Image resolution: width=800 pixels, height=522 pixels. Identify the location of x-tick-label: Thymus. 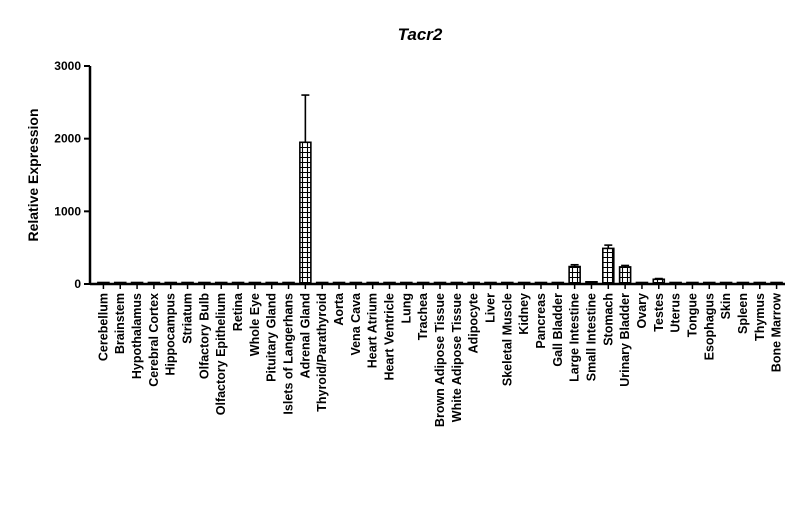
(760, 317).